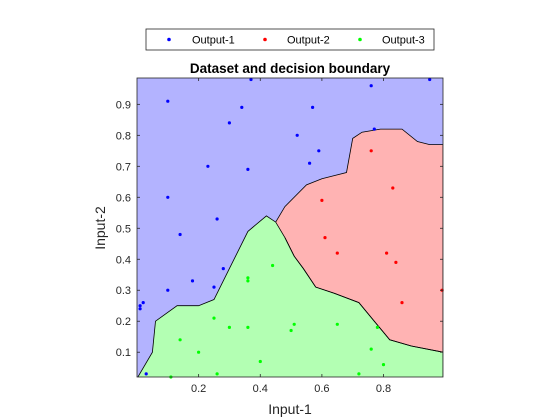 The image size is (560, 420). What do you see at coordinates (260, 389) in the screenshot?
I see `x-tick-label-1: 0.4` at bounding box center [260, 389].